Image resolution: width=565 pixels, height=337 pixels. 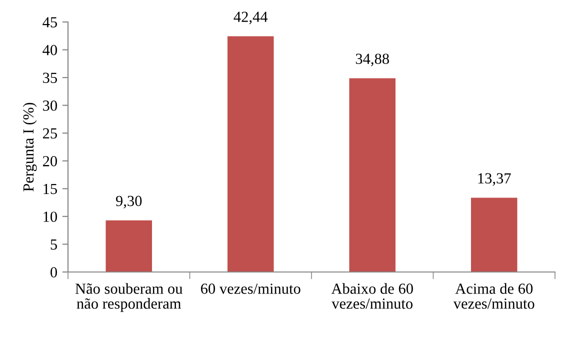 I want to click on y-tick-label: 30, so click(x=50, y=105).